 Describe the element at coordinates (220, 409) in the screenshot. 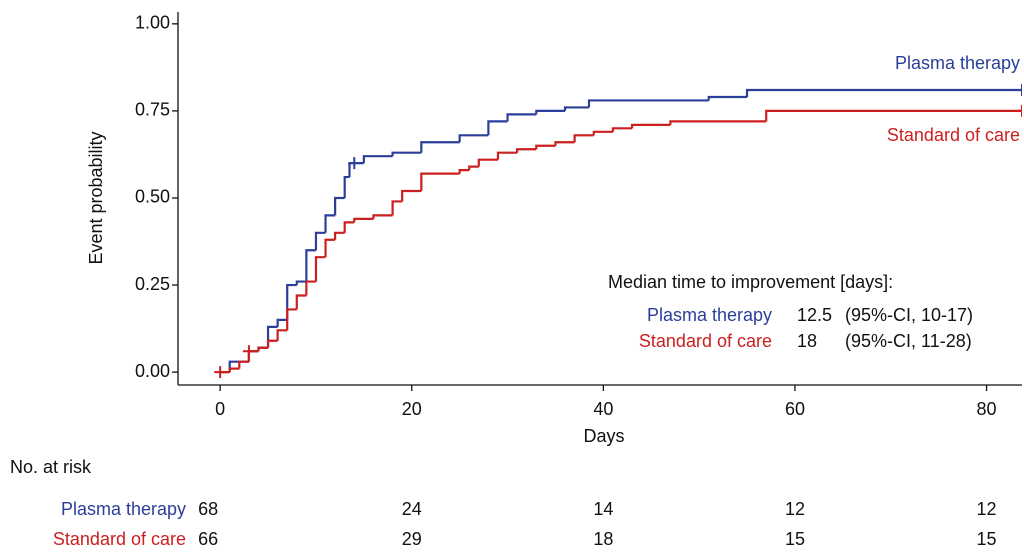

I see `x-tick-label: 0` at that location.